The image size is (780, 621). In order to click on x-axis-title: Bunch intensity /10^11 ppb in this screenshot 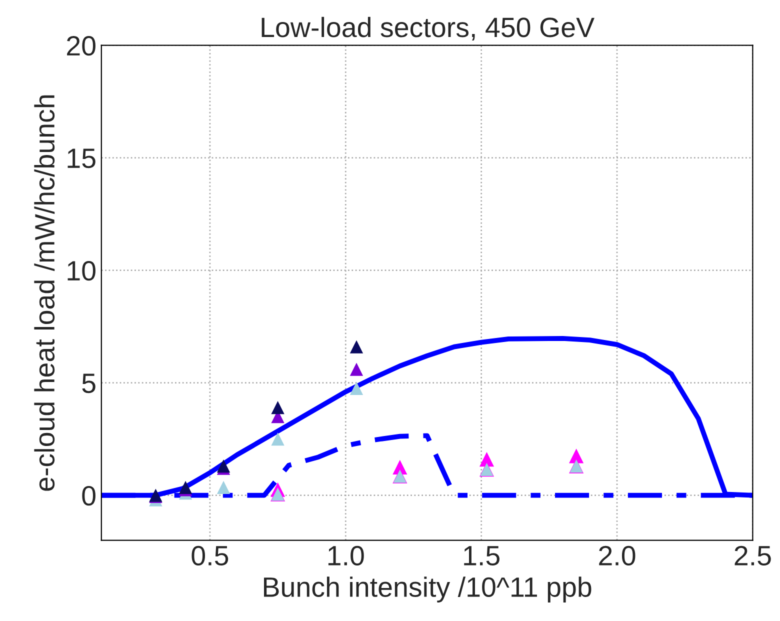, I will do `click(428, 589)`.